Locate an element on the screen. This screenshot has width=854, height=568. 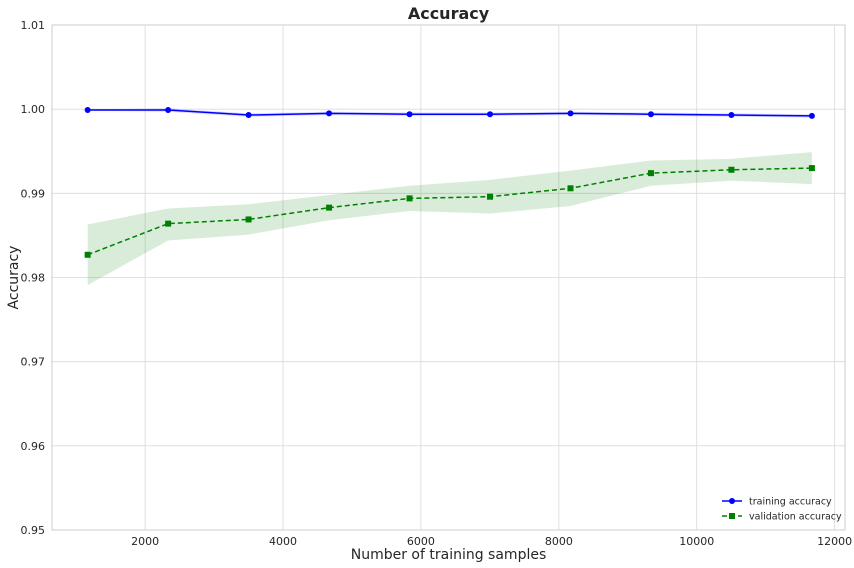
y-tick-label: 1.00 is located at coordinates (33, 109).